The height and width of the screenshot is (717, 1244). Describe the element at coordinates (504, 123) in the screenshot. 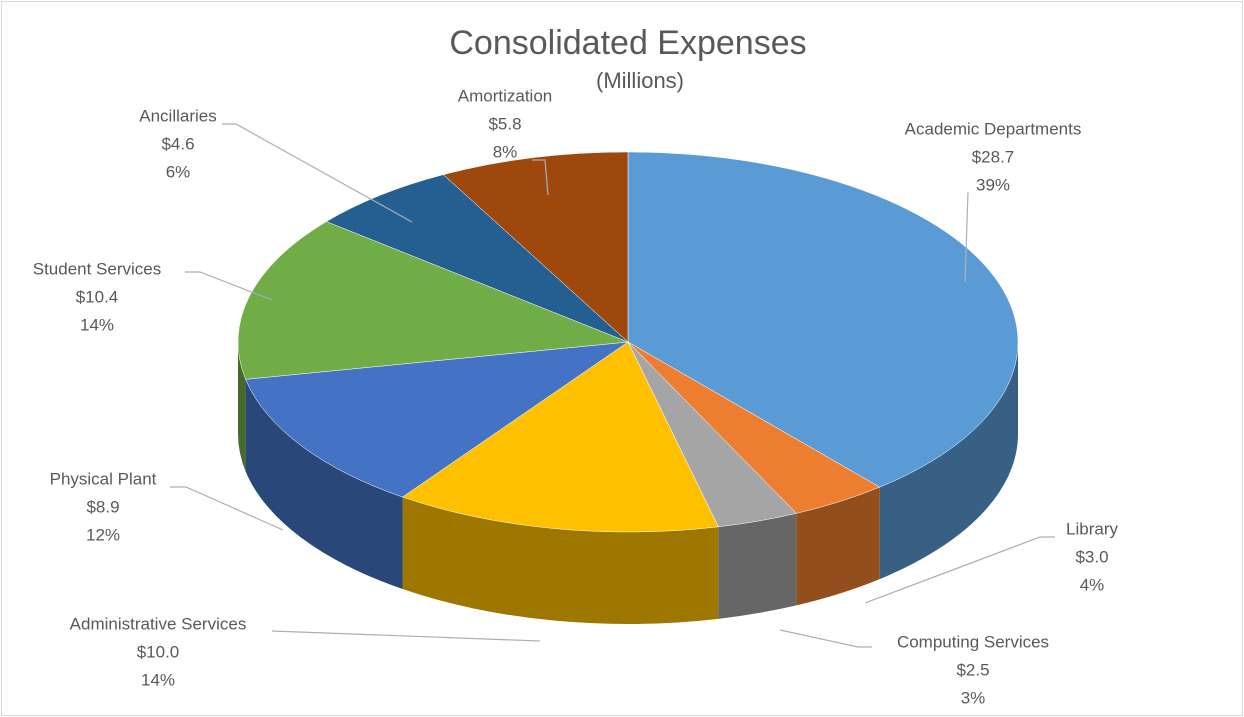

I see `value-label: $5.8` at that location.